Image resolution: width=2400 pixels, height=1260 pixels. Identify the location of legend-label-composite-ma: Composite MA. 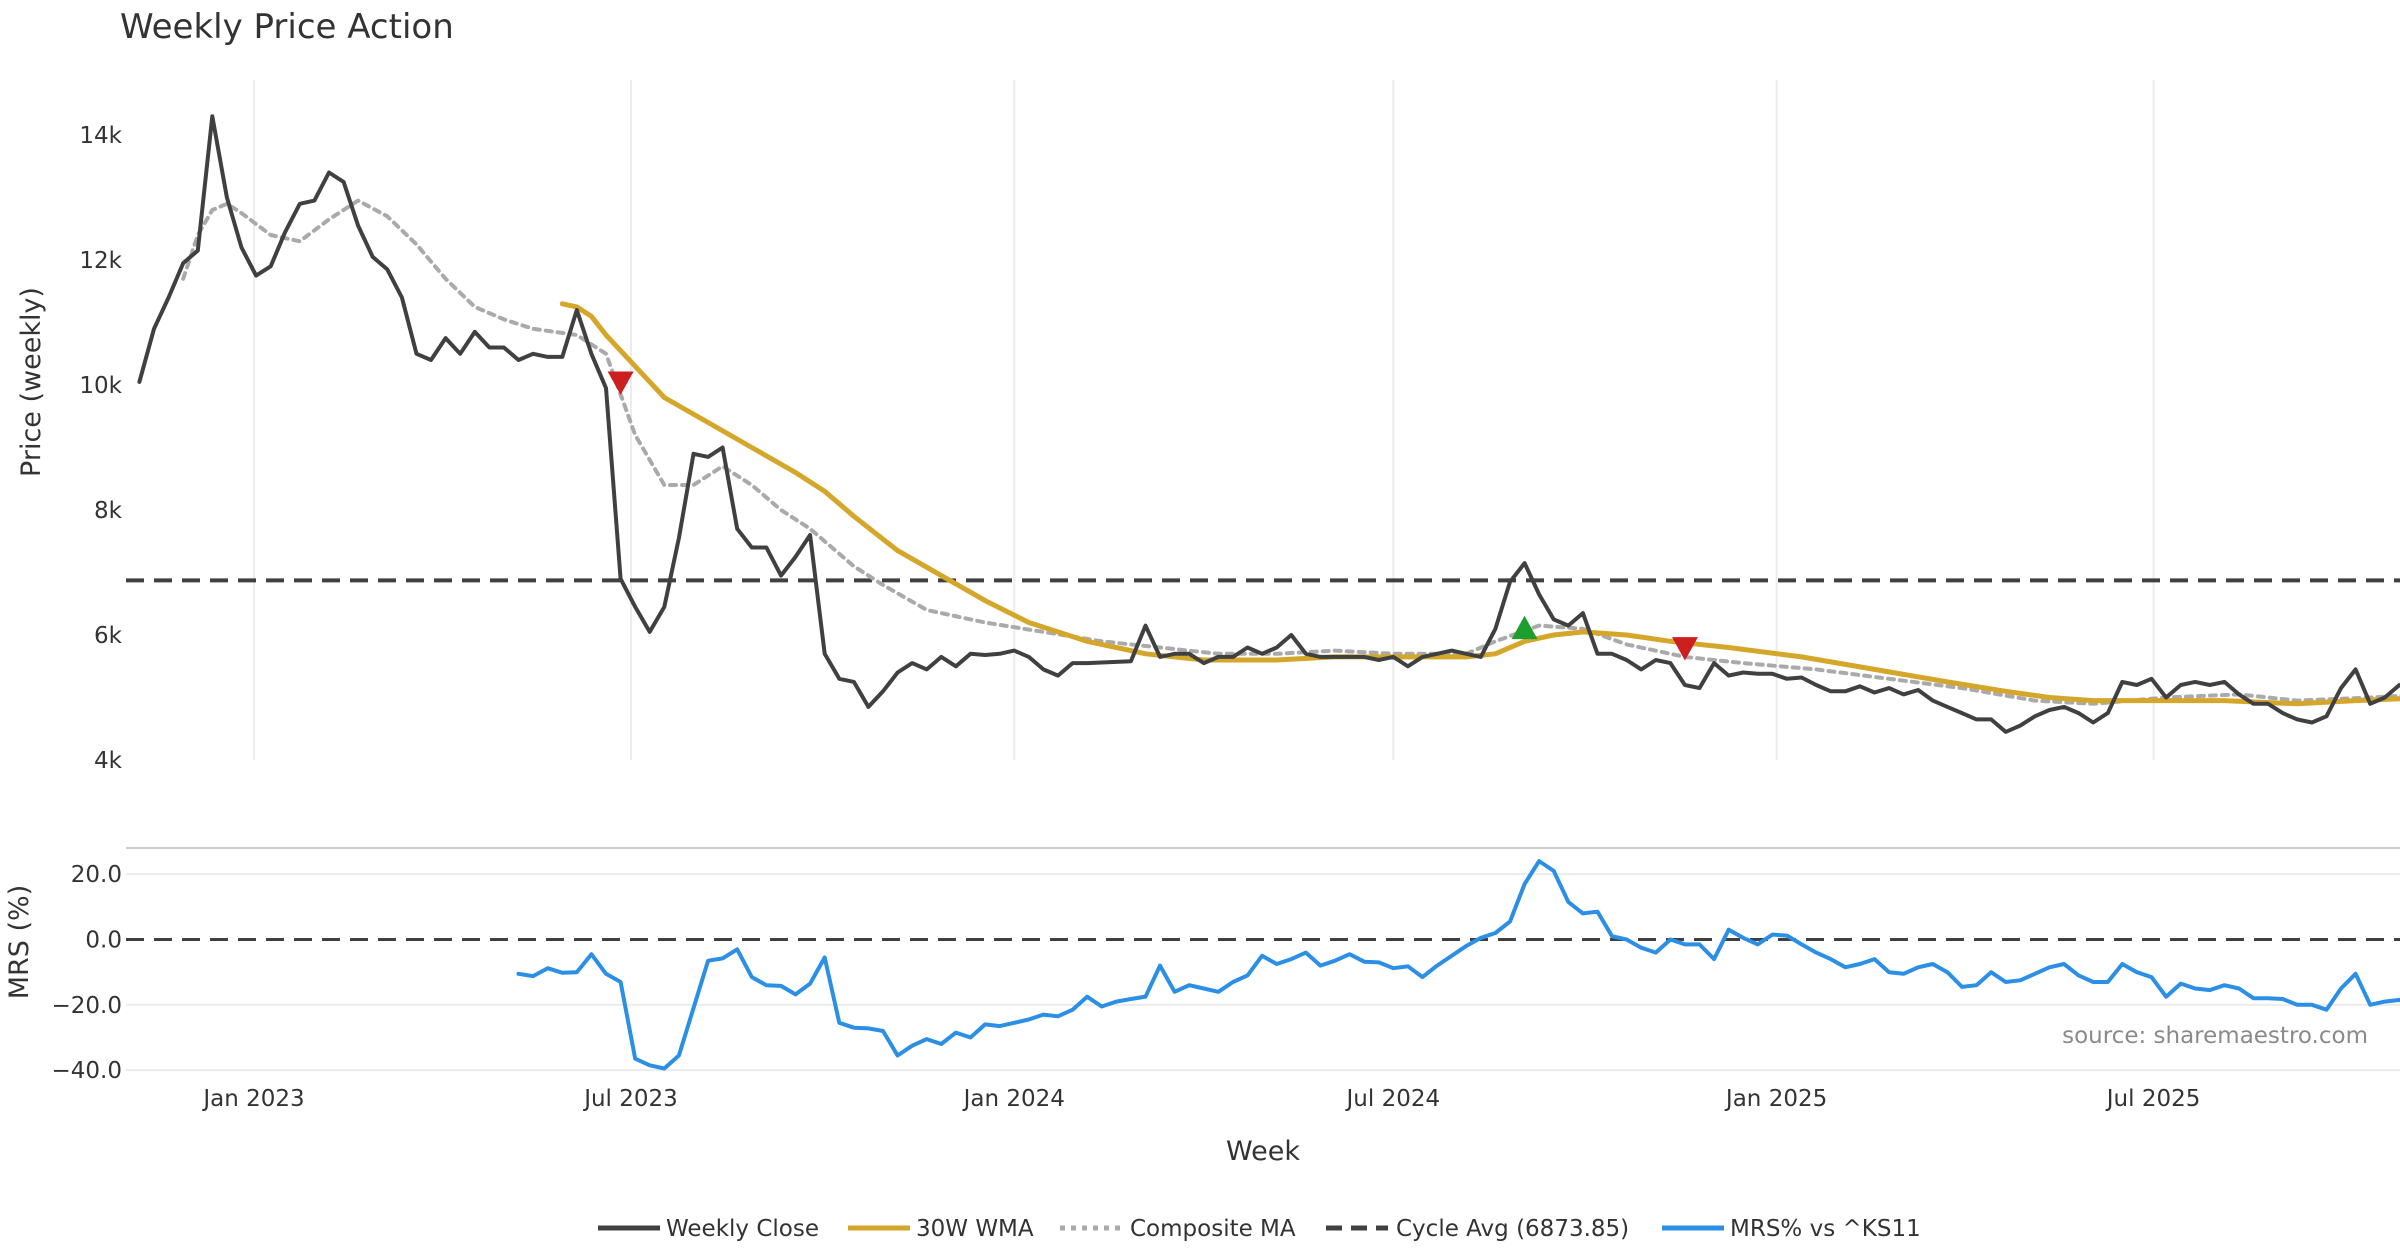
(1213, 1229).